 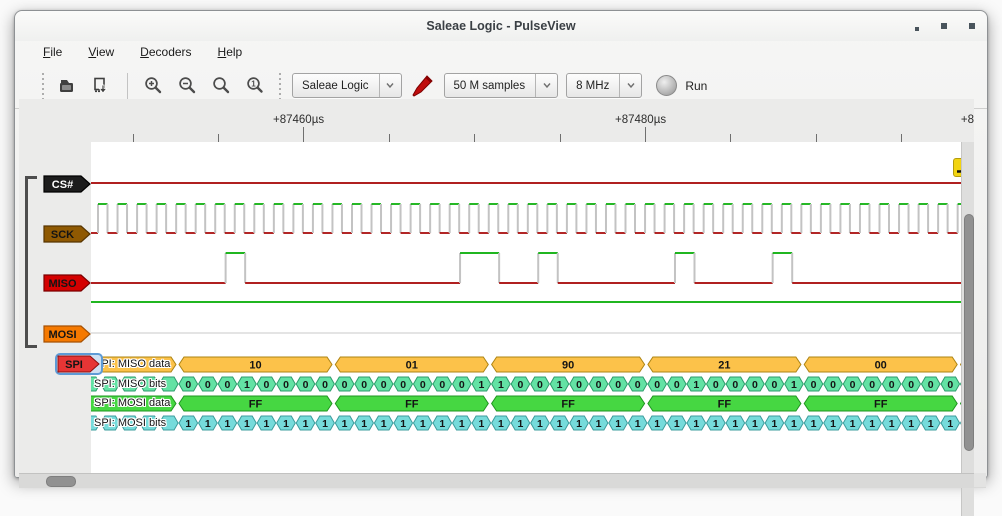 I want to click on sample-rate-select: 8 MHz, so click(x=604, y=85).